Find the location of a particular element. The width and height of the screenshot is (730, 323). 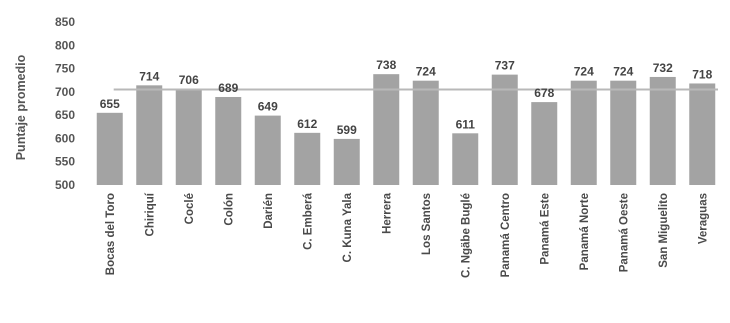

y-tick-label: 500 is located at coordinates (65, 185).